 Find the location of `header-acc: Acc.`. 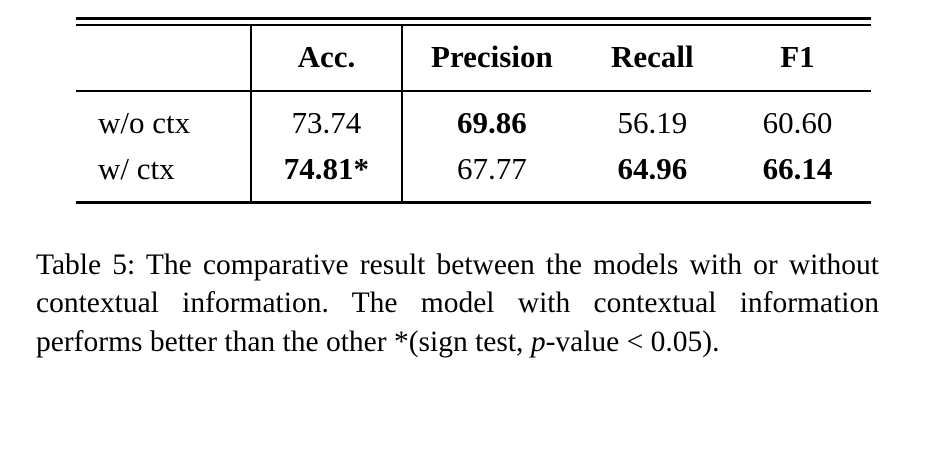

header-acc: Acc. is located at coordinates (325, 59).